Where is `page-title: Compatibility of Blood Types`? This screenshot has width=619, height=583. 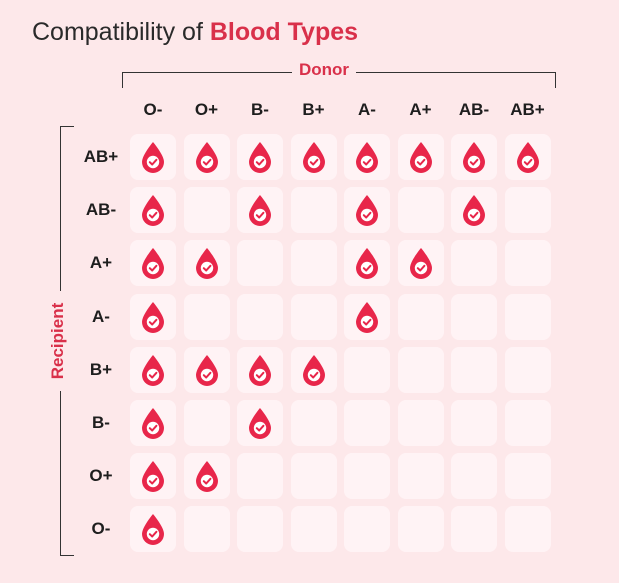 page-title: Compatibility of Blood Types is located at coordinates (195, 32).